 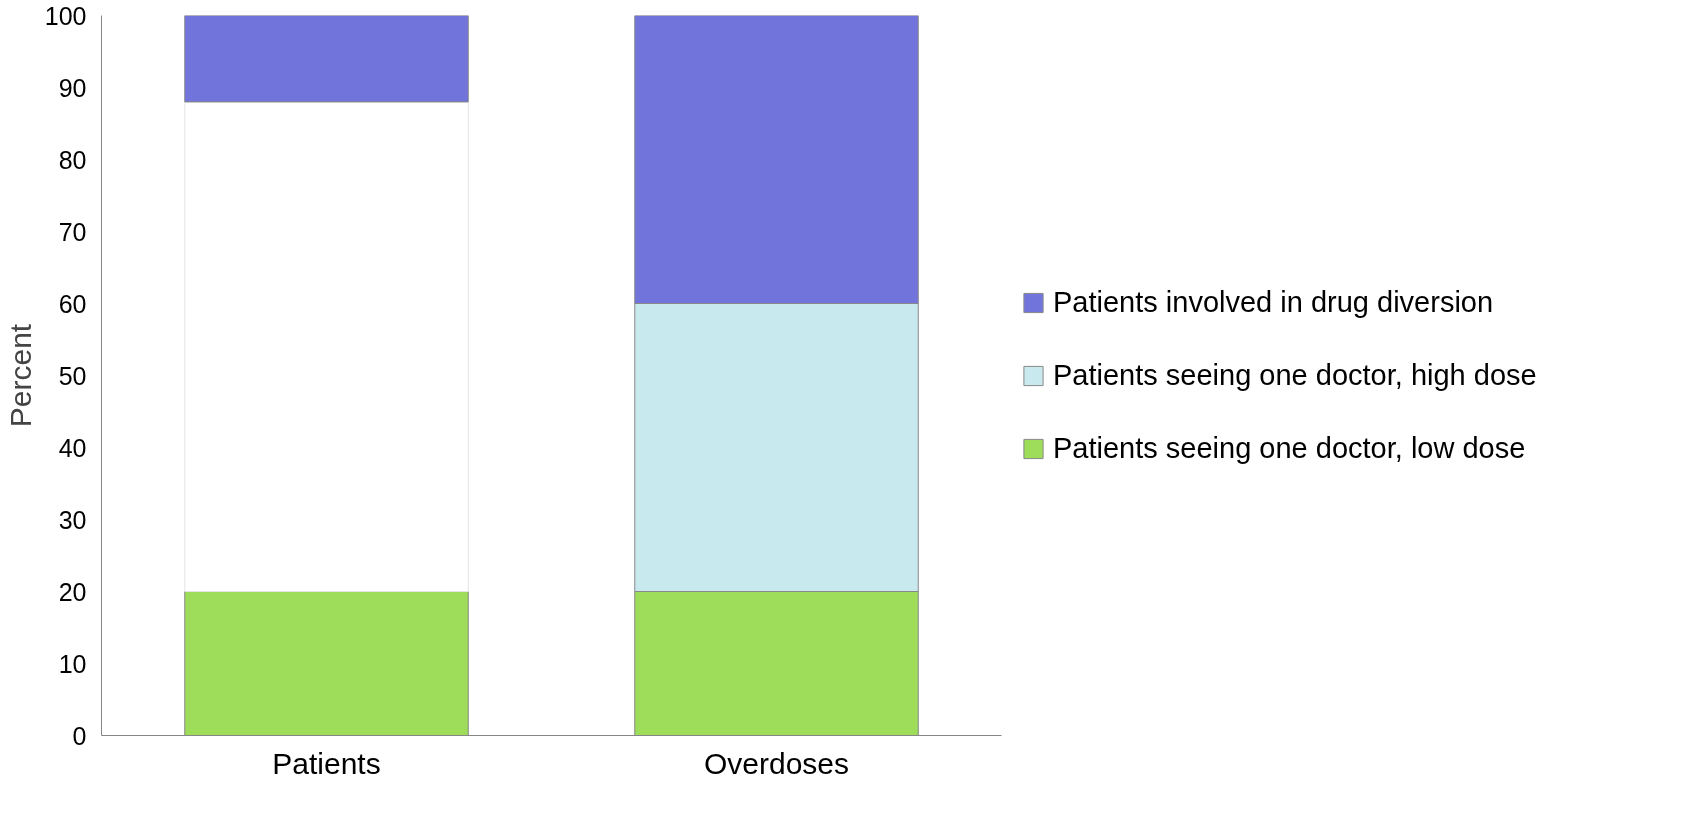 What do you see at coordinates (79, 735) in the screenshot?
I see `y-tick-label: 0` at bounding box center [79, 735].